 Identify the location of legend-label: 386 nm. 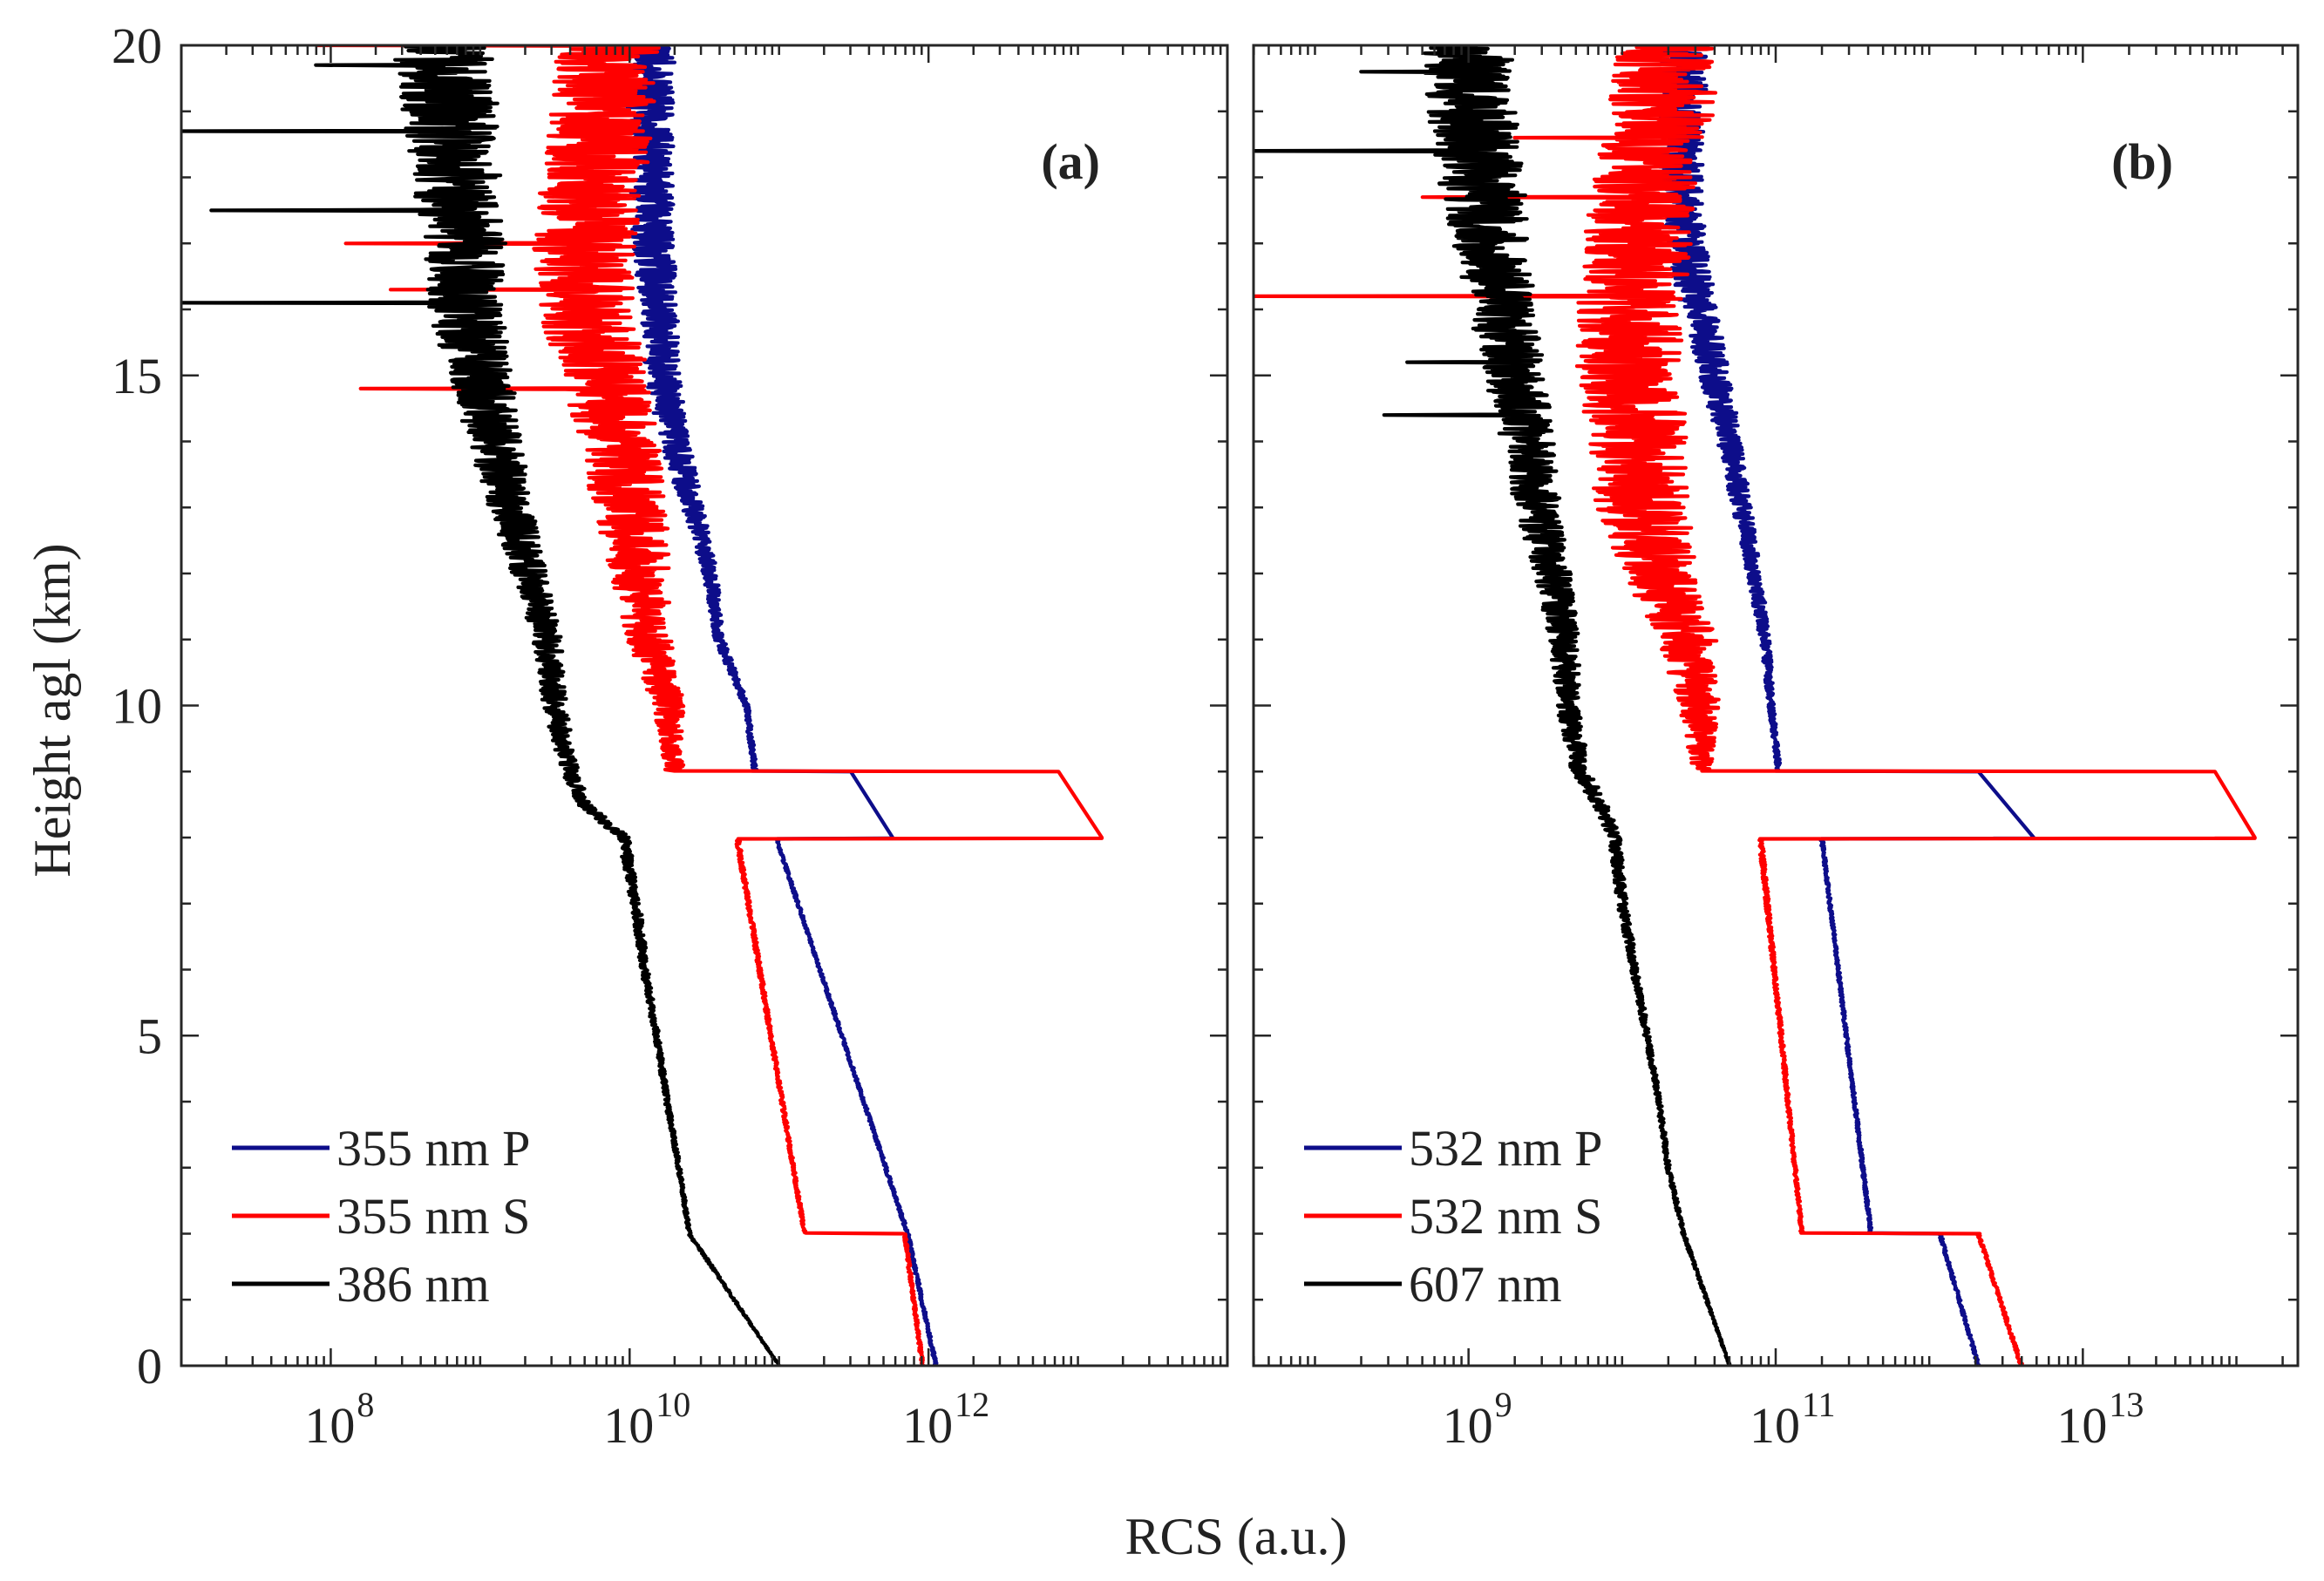
(413, 1285).